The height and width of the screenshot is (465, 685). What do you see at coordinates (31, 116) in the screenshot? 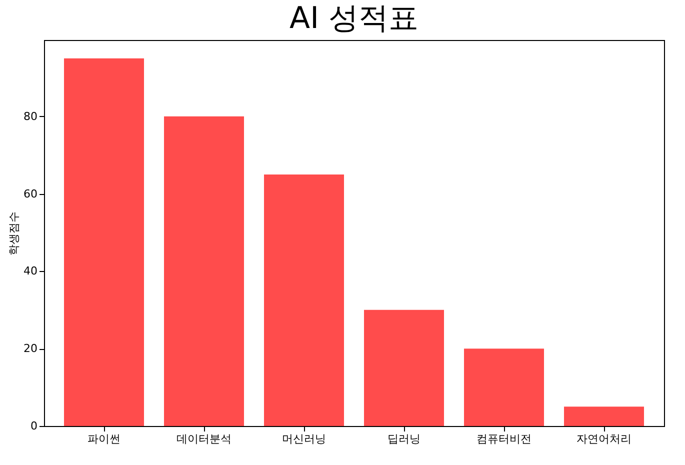
I see `y-tick-label: 80` at bounding box center [31, 116].